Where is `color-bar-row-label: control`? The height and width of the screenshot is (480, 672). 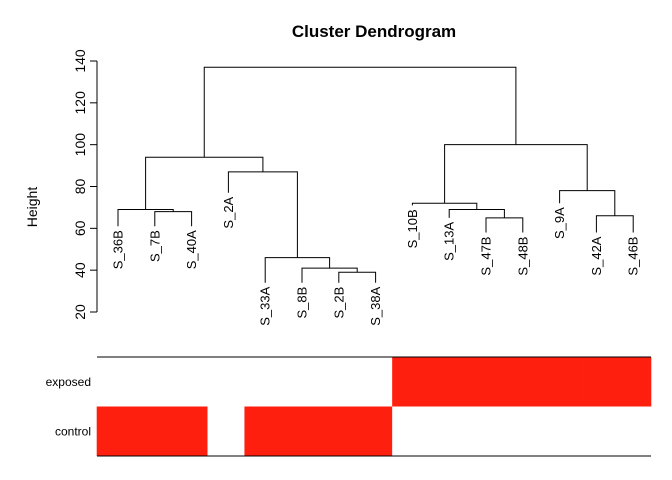
color-bar-row-label: control is located at coordinates (73, 431).